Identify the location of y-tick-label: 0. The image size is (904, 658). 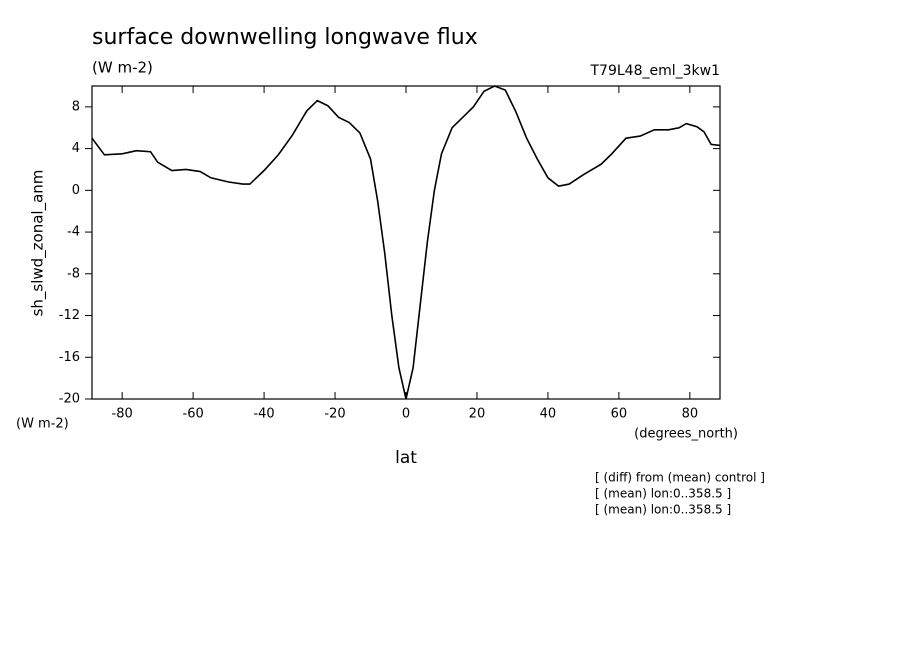
(76, 190).